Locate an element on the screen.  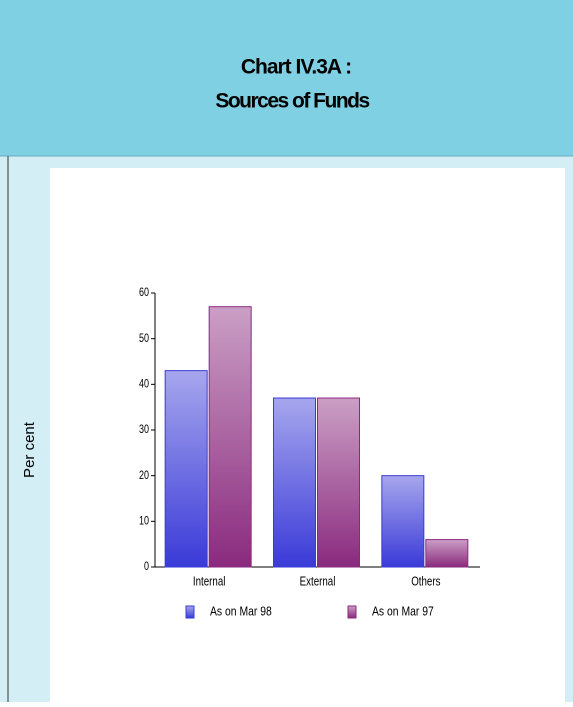
y-tick-label: 20 is located at coordinates (144, 476).